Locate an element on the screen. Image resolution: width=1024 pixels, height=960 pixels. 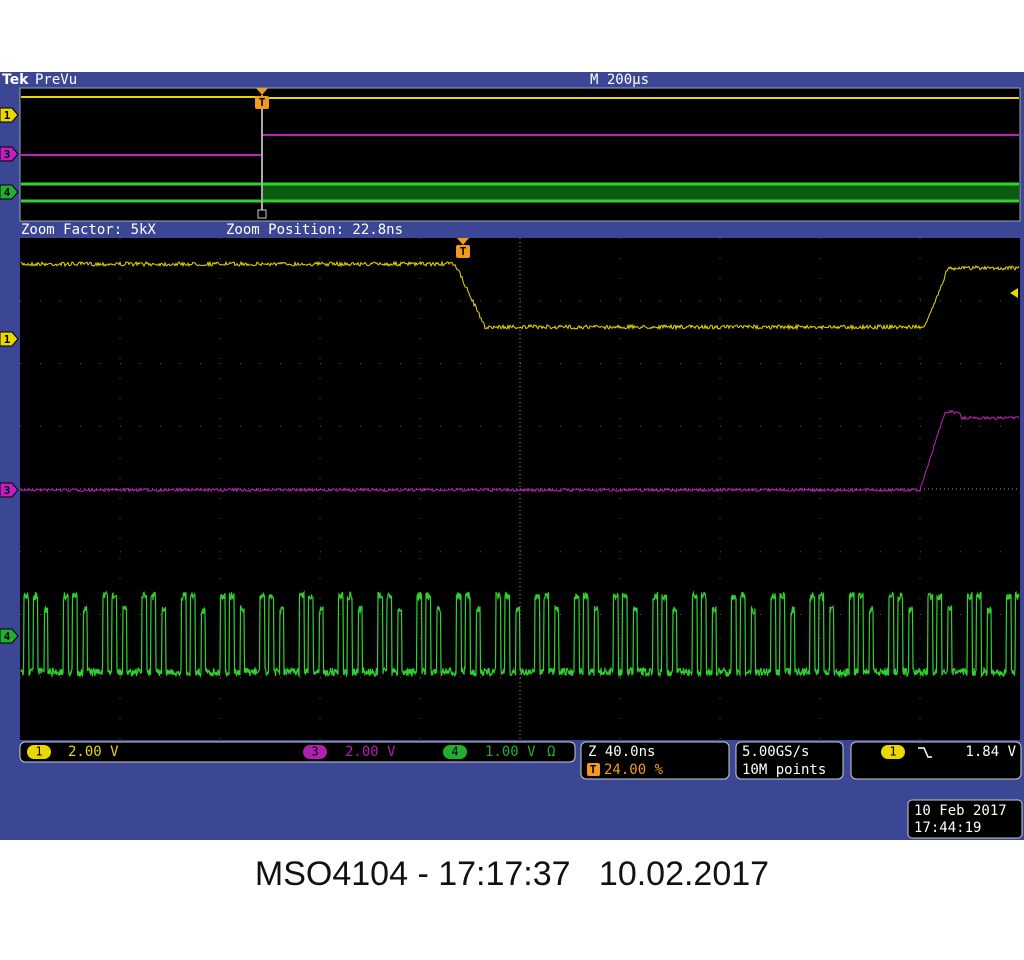
channel-markers: 1 3 4 1 3 4 is located at coordinates (9, 375).